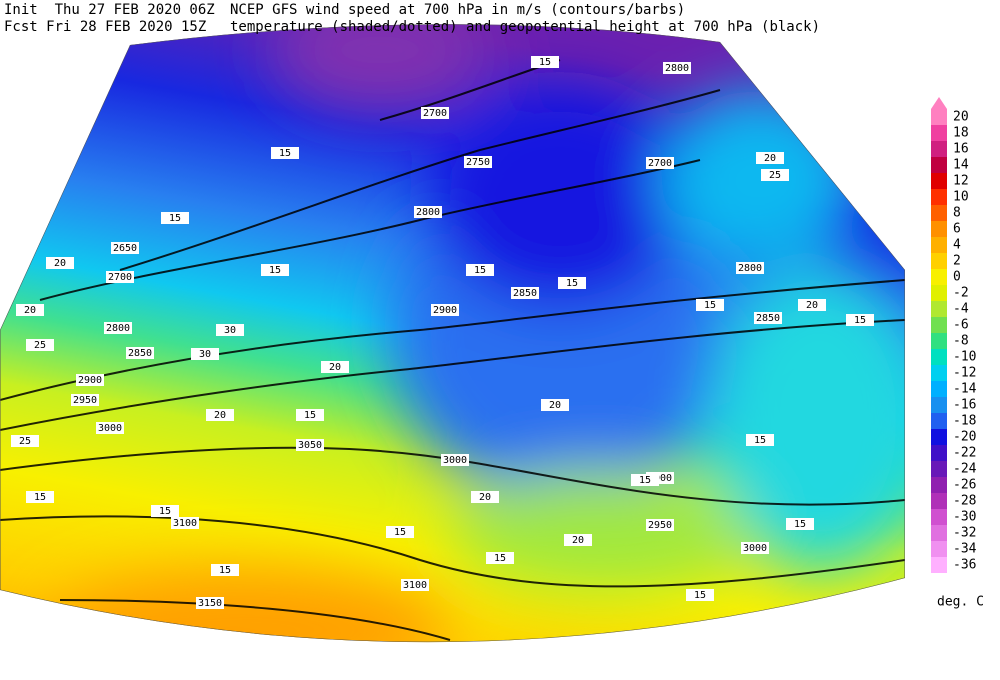 Image resolution: width=1000 pixels, height=680 pixels. Describe the element at coordinates (125, 248) in the screenshot. I see `height-label: 2650` at that location.